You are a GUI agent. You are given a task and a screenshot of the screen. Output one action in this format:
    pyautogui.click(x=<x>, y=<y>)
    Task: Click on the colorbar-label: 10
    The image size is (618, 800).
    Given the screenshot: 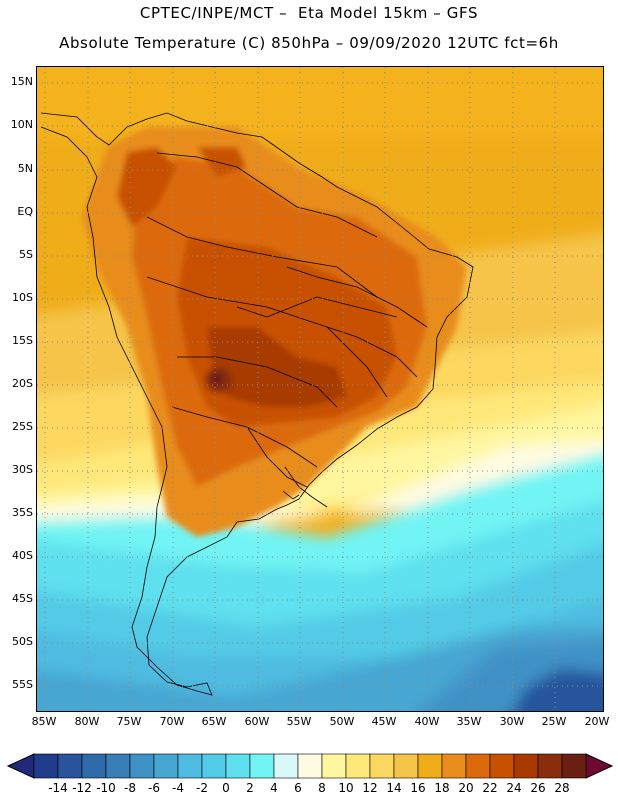 What is the action you would take?
    pyautogui.click(x=346, y=788)
    